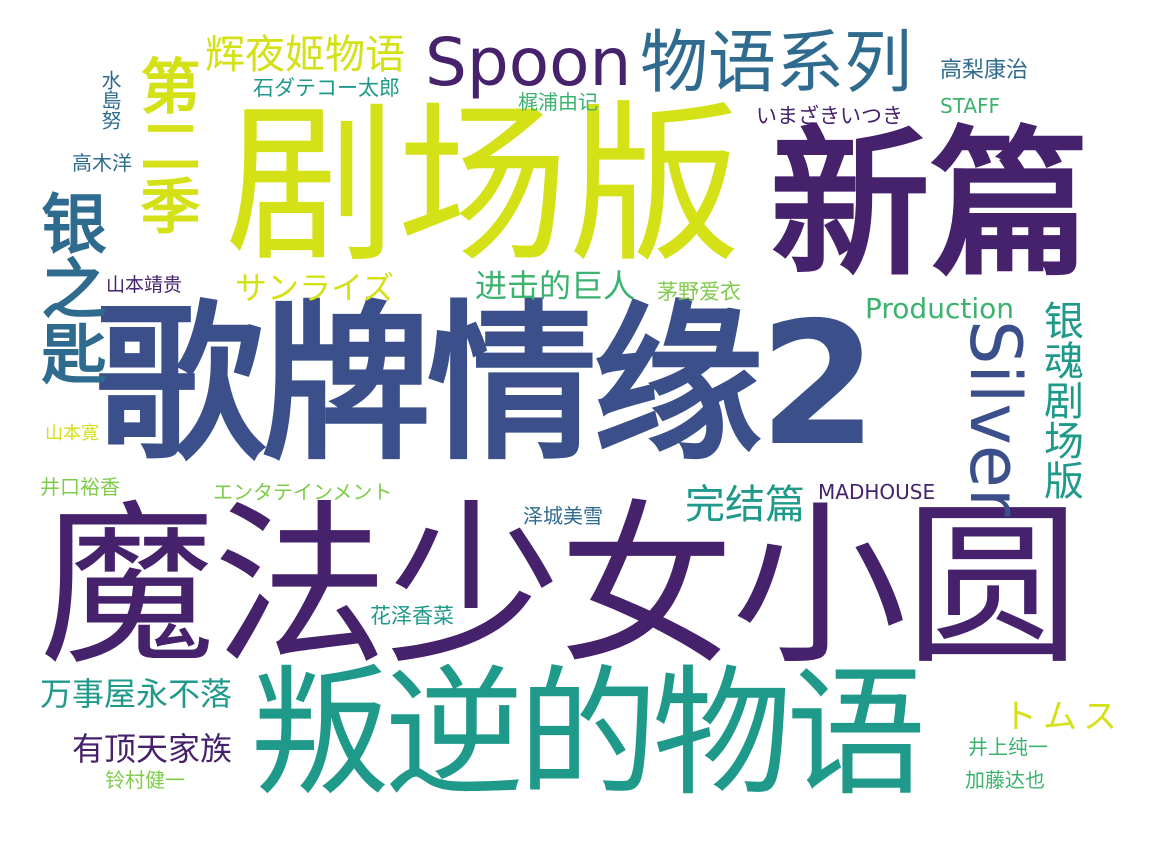 This screenshot has height=860, width=1161. What do you see at coordinates (412, 616) in the screenshot?
I see `word-hanazawa-kana: 花泽香菜` at bounding box center [412, 616].